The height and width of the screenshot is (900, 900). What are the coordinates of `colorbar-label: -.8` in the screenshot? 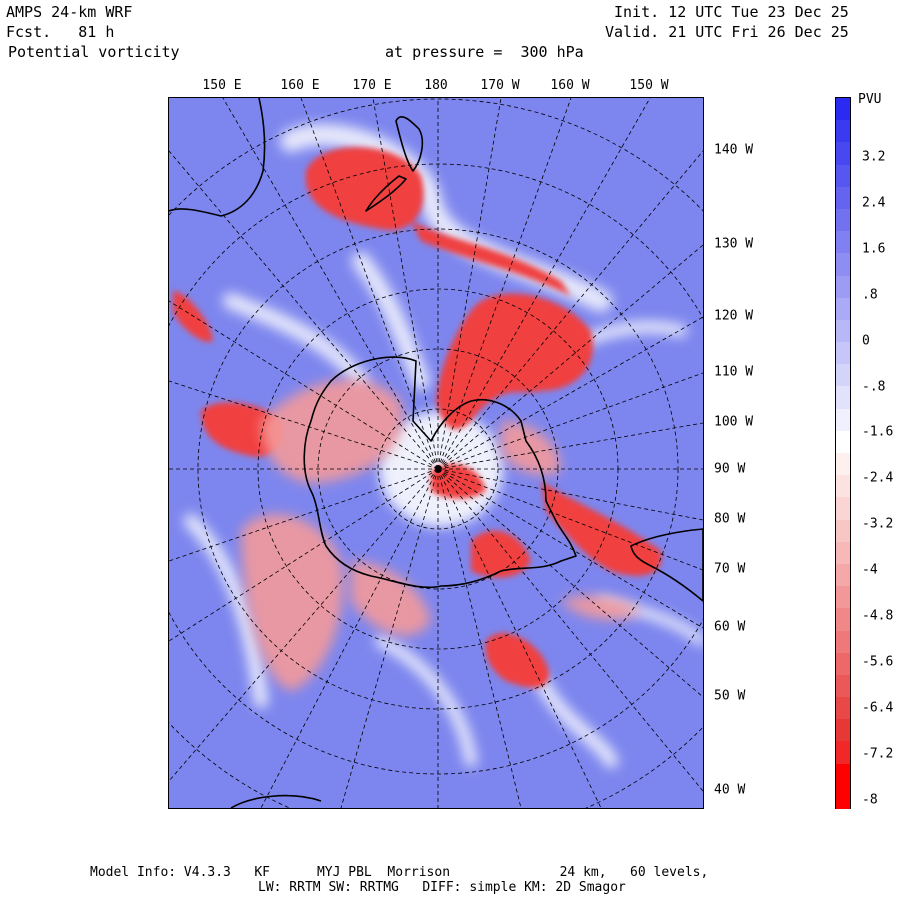 It's located at (874, 386).